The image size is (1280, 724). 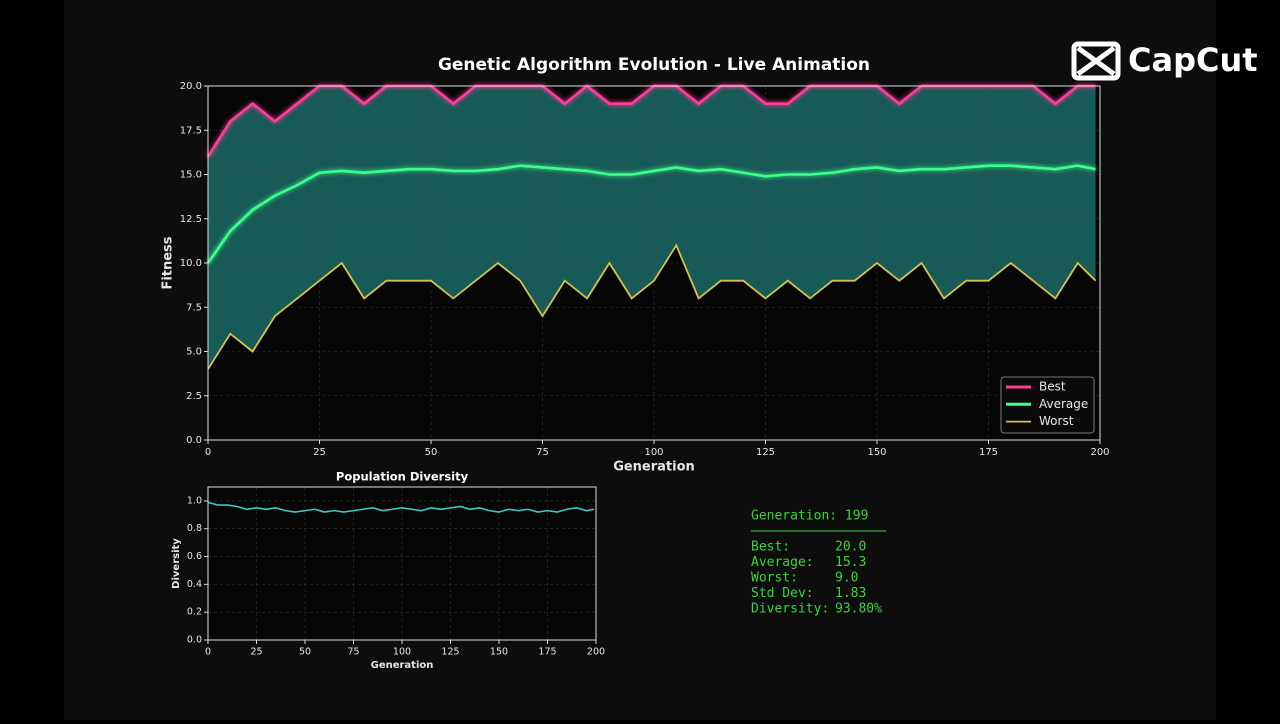 I want to click on y-axis-label: Fitness, so click(x=168, y=262).